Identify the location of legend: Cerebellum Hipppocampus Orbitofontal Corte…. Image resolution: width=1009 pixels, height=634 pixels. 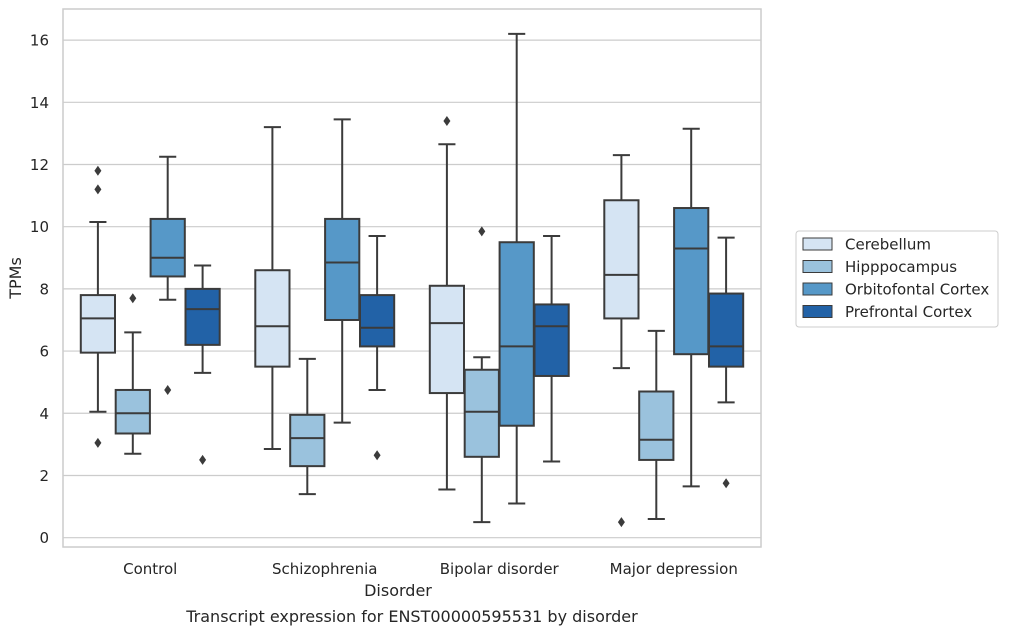
(897, 279).